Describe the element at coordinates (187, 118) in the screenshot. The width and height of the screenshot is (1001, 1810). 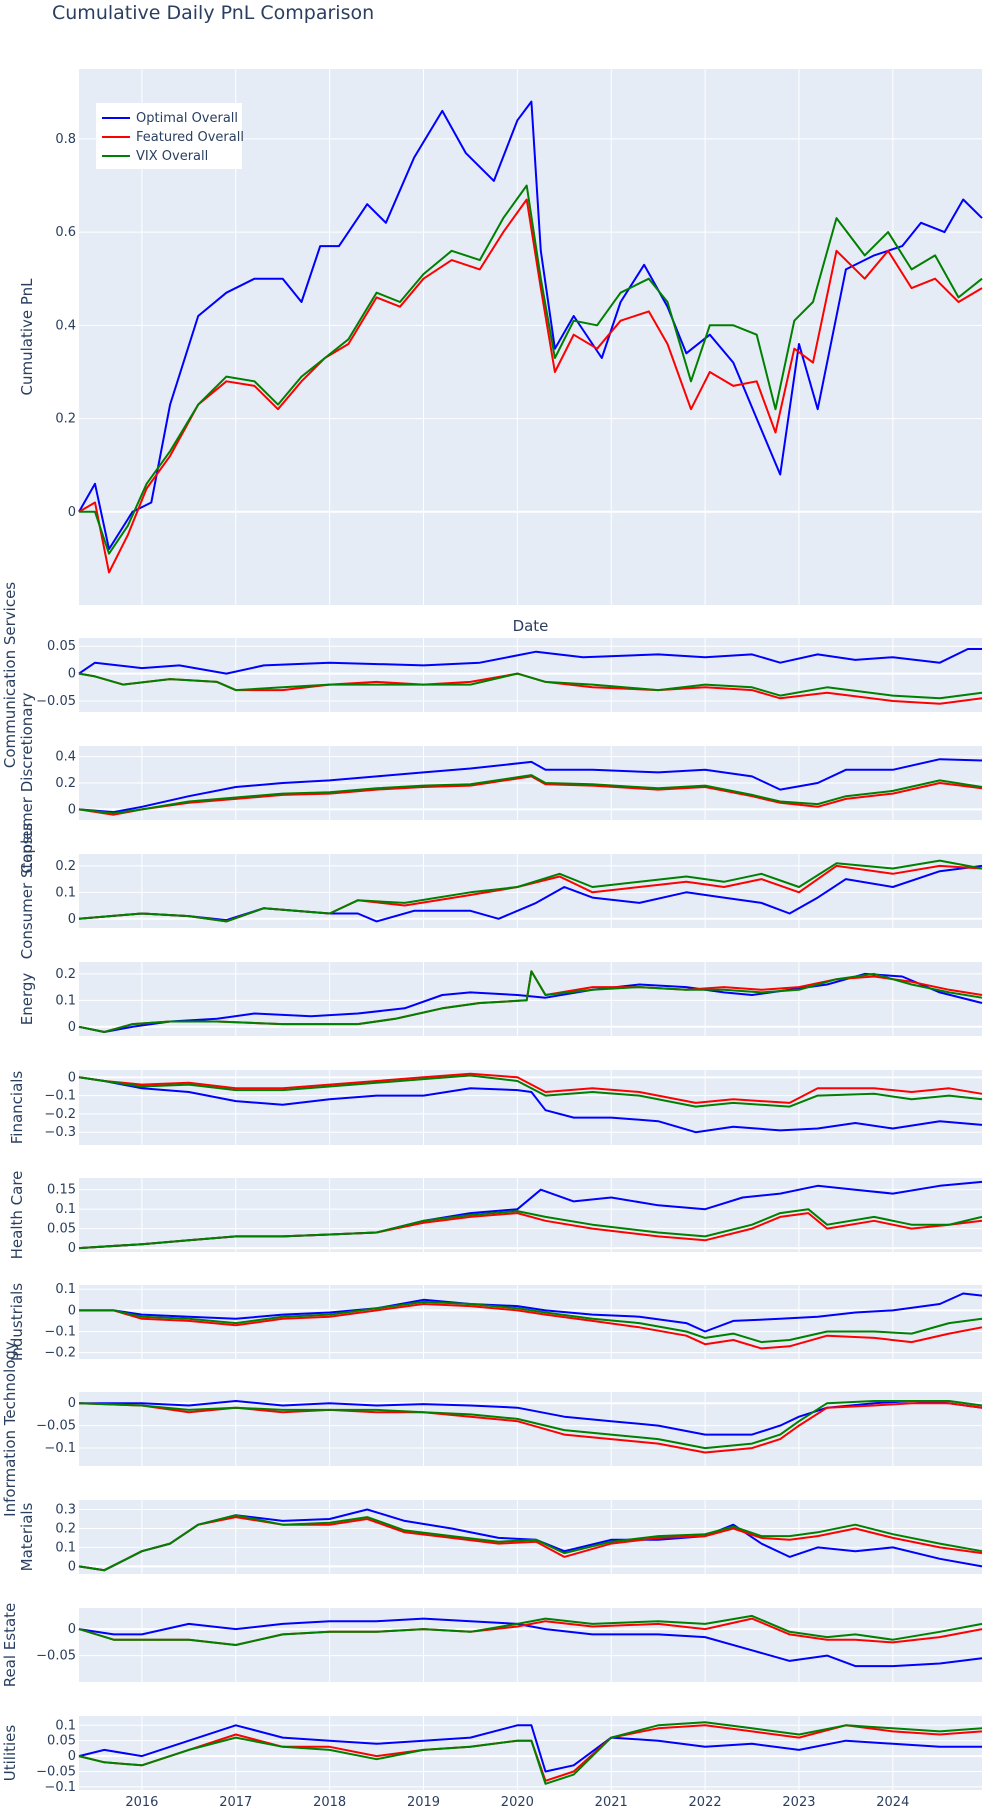
I see `legend-item: Optimal Overall` at that location.